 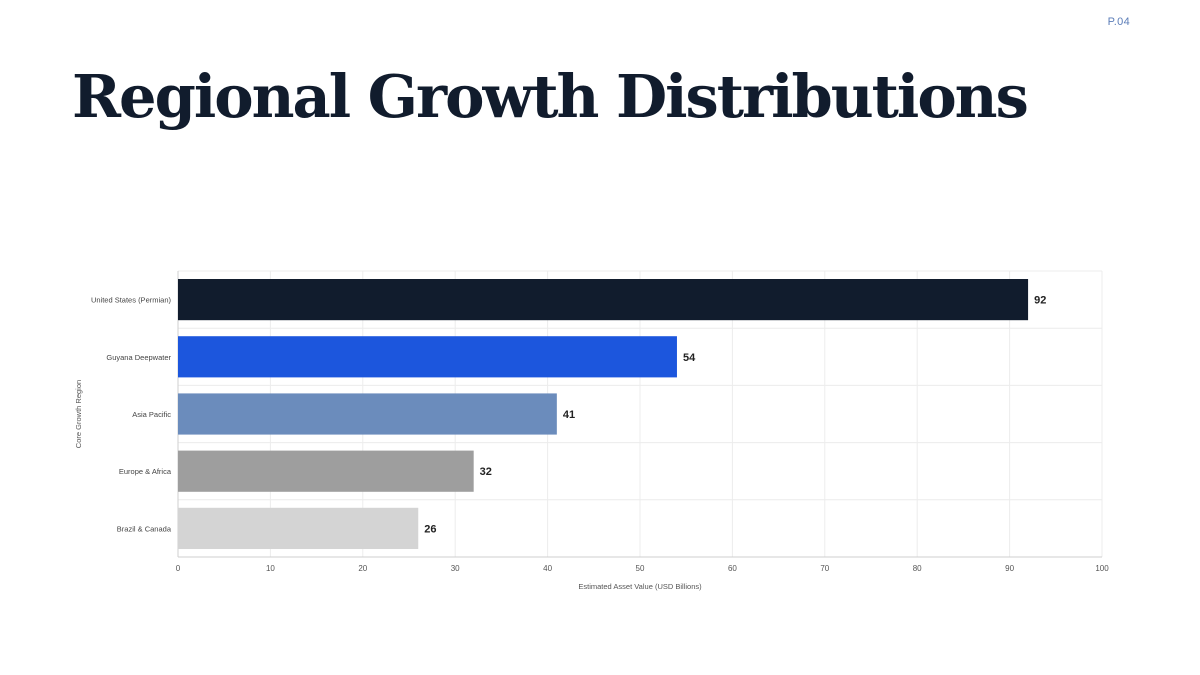 I want to click on y-tick-label: Asia Pacific, so click(x=151, y=414).